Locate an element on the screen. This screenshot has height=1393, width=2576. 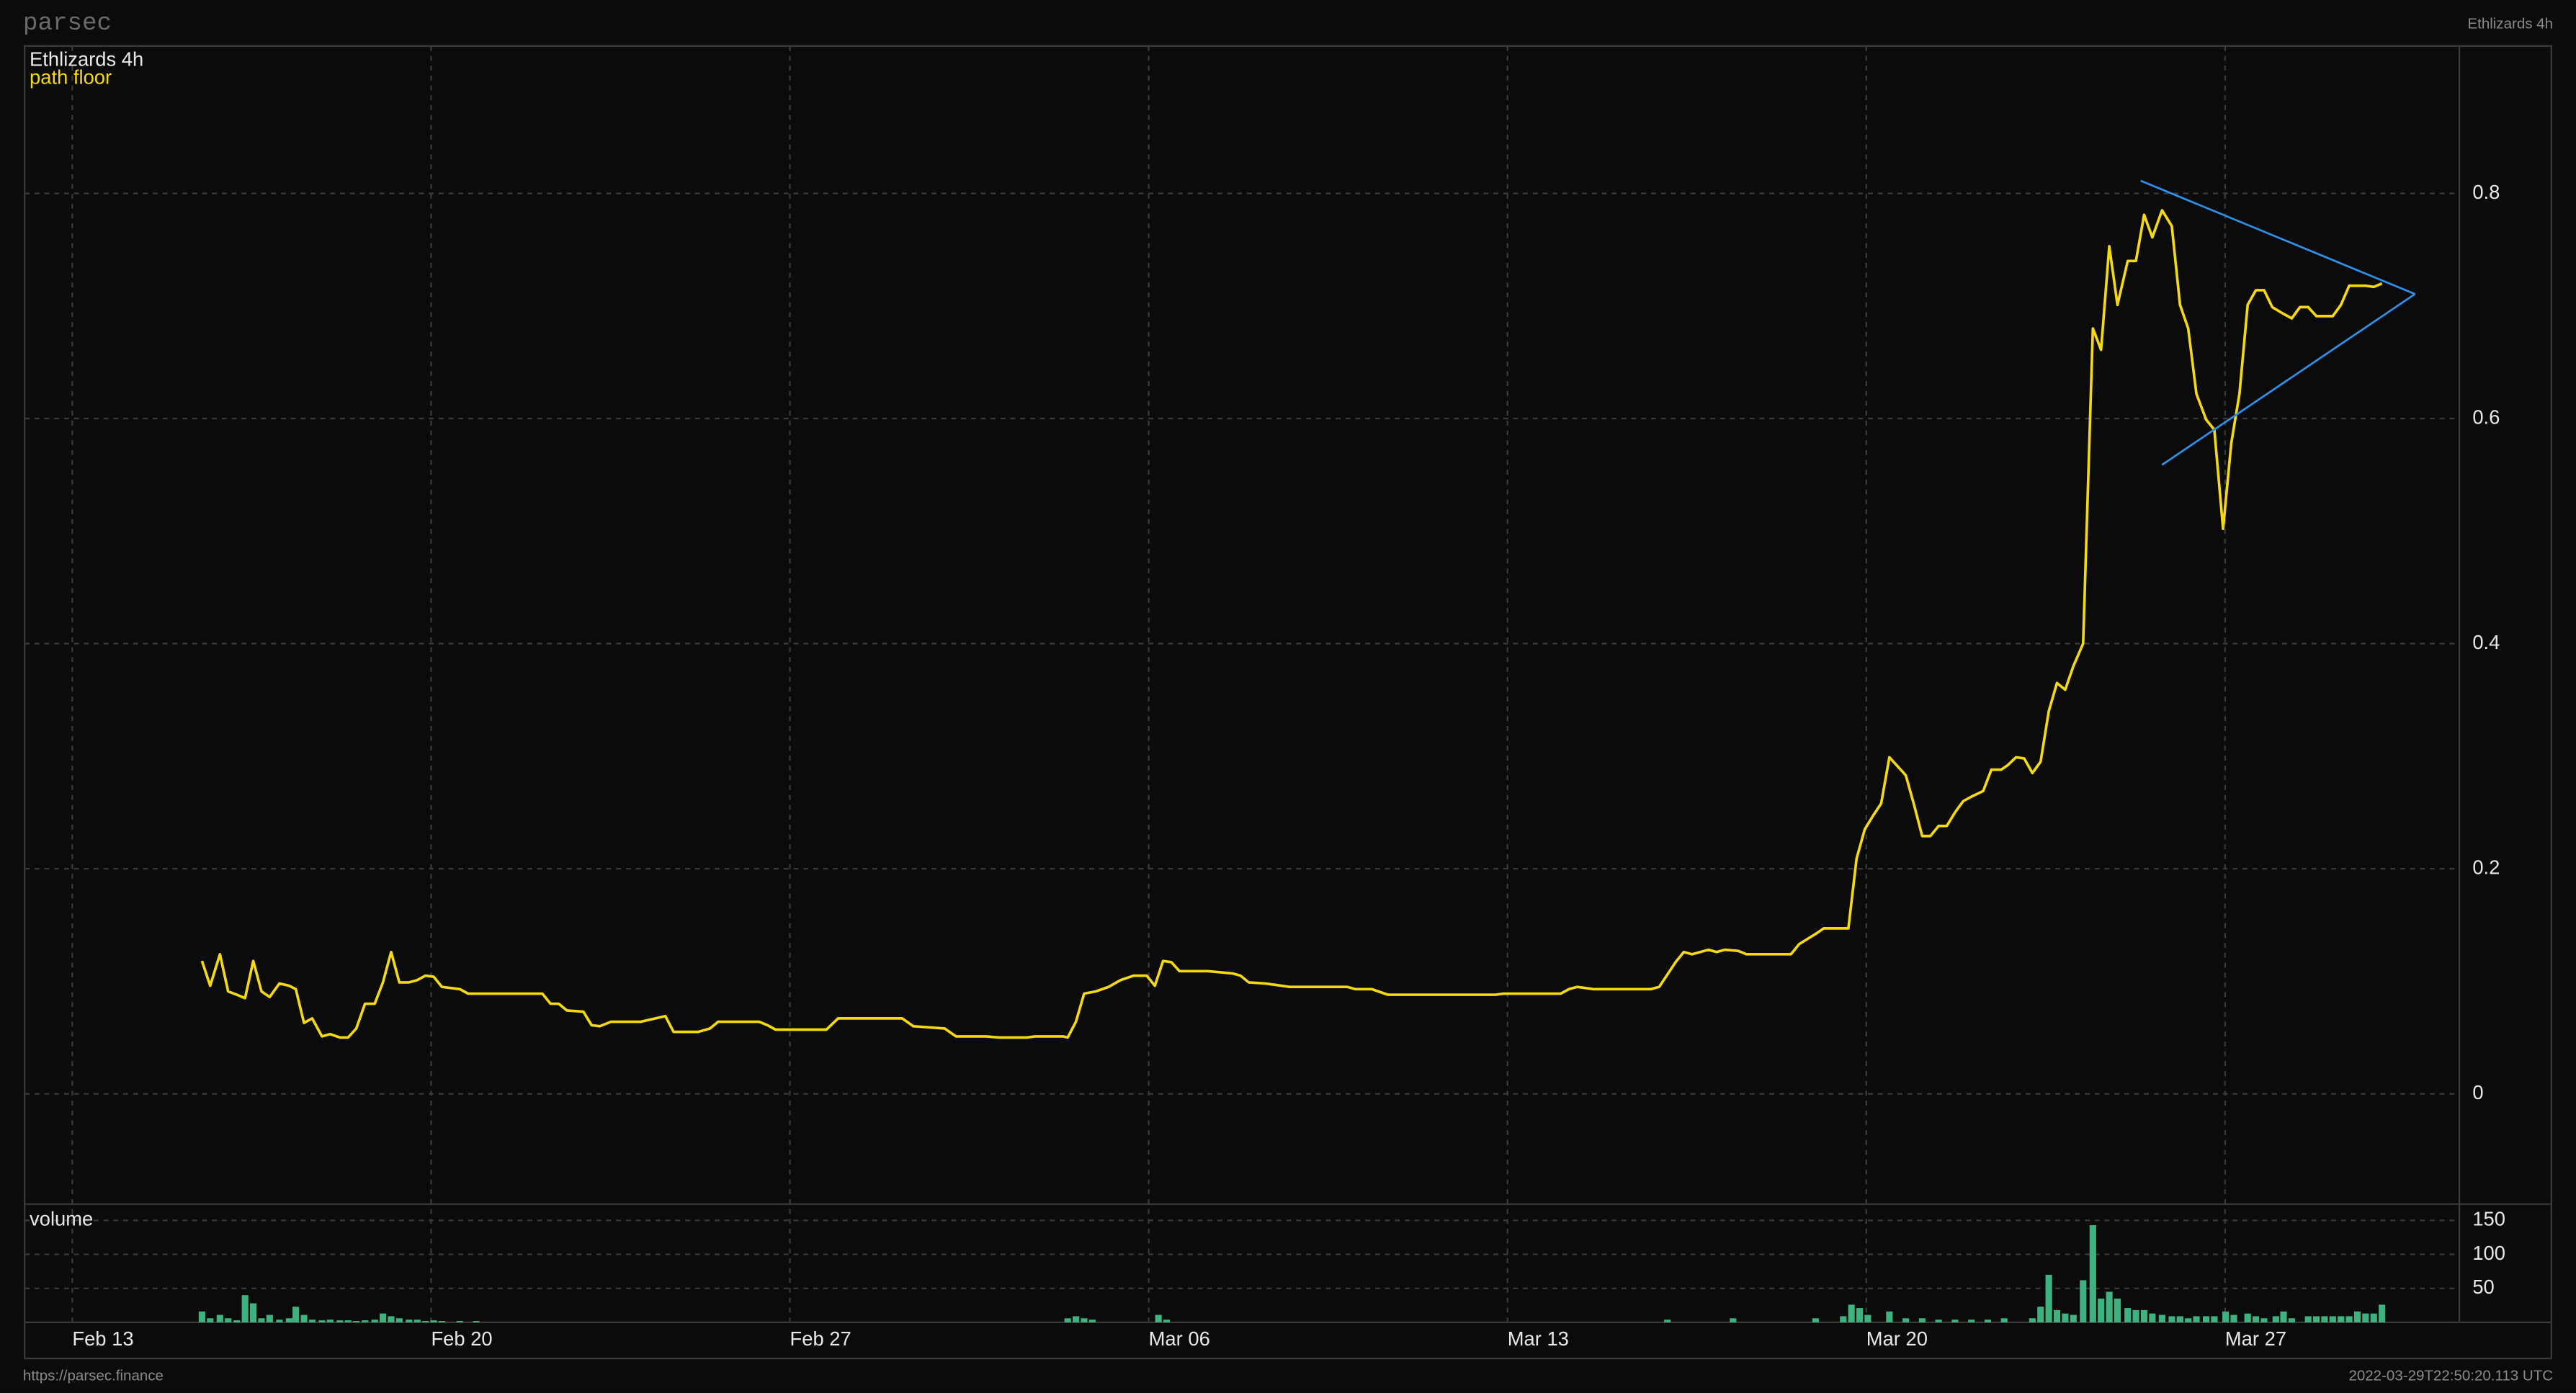
x-tick-label: Feb 20 is located at coordinates (461, 1338).